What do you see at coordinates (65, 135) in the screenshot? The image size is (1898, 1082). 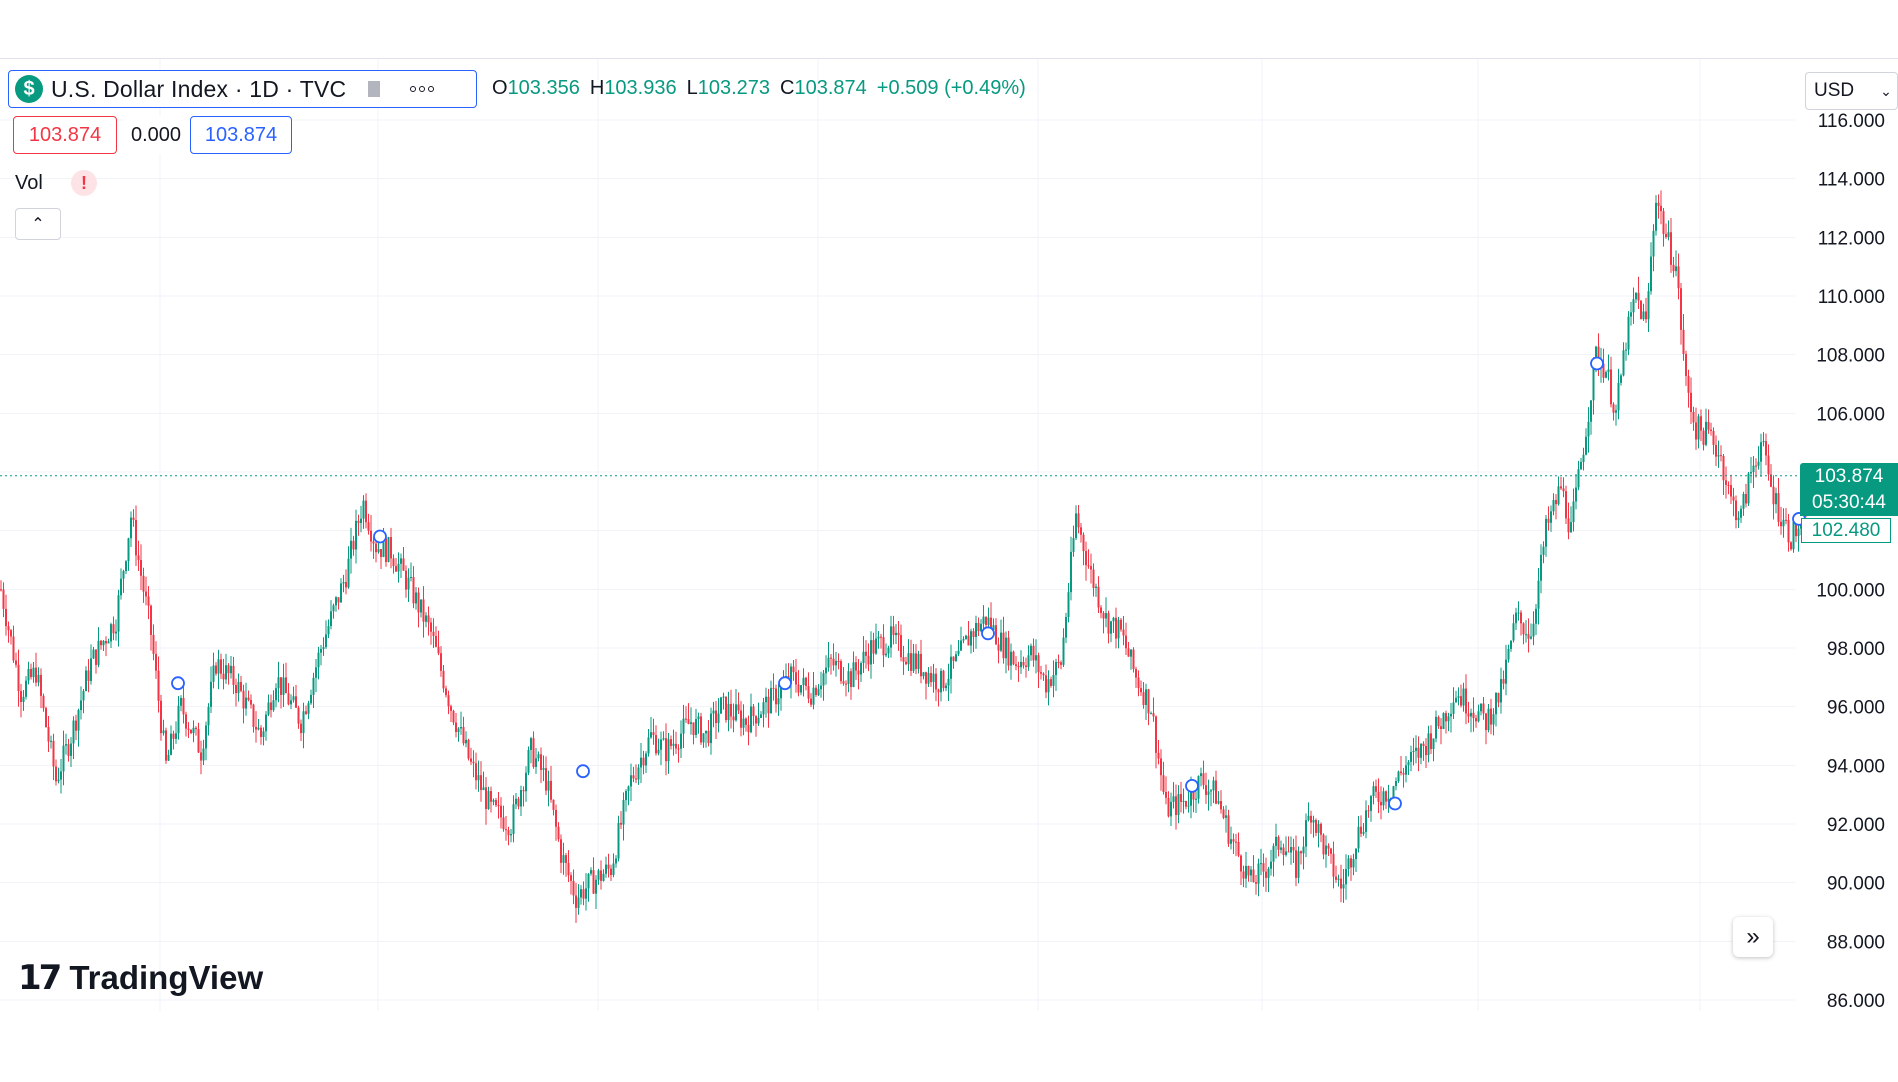 I see `sell-price-button: 103.874` at bounding box center [65, 135].